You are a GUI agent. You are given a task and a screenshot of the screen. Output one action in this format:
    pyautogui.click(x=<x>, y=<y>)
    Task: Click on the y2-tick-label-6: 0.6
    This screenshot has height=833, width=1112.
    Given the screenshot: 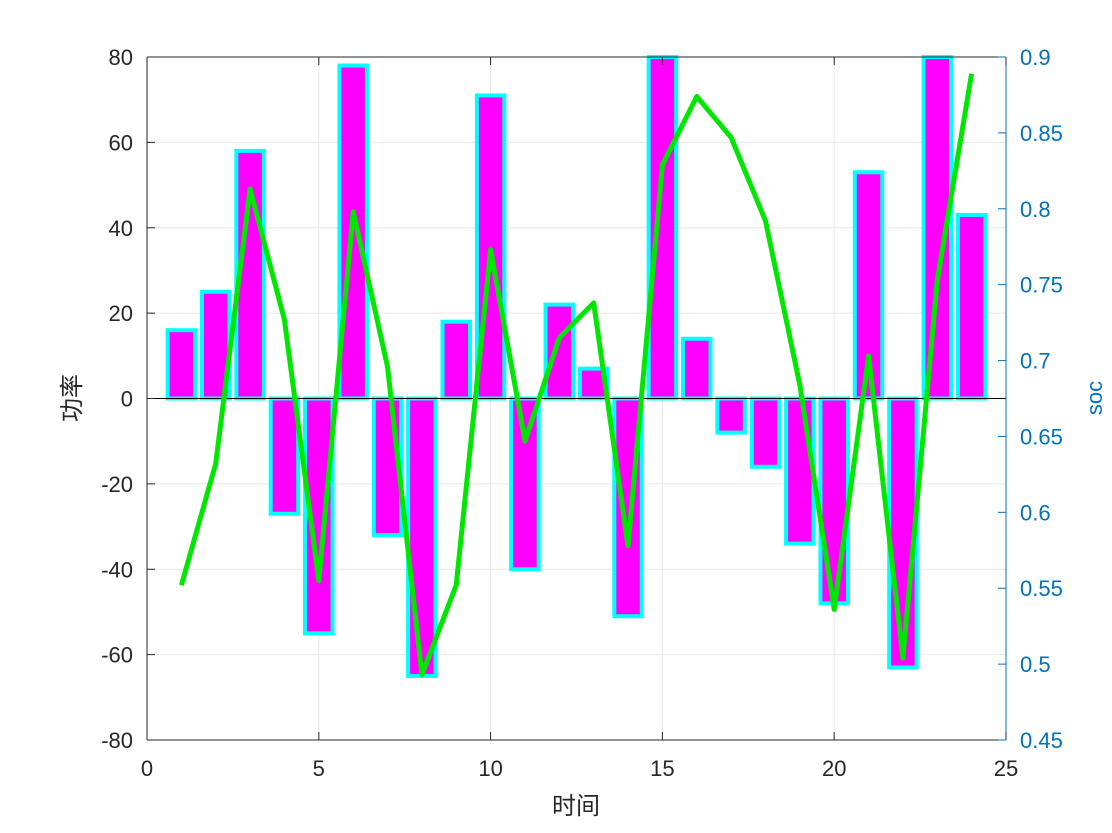 What is the action you would take?
    pyautogui.click(x=1035, y=512)
    